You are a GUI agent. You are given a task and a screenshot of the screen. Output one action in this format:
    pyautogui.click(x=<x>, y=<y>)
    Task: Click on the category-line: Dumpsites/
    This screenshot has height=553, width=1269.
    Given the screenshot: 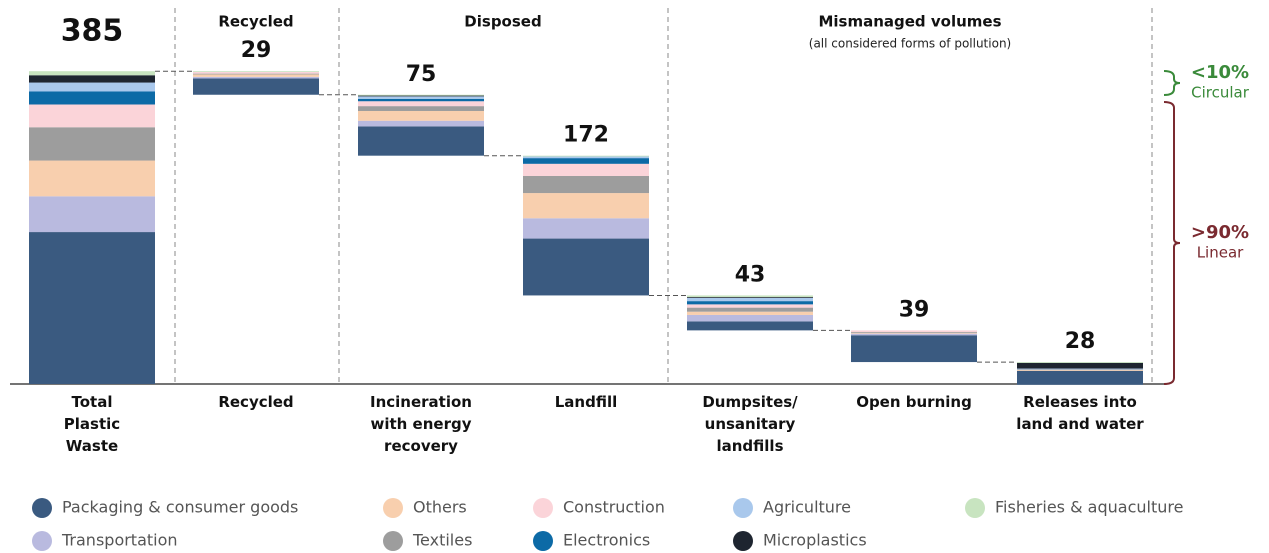 What is the action you would take?
    pyautogui.click(x=750, y=402)
    